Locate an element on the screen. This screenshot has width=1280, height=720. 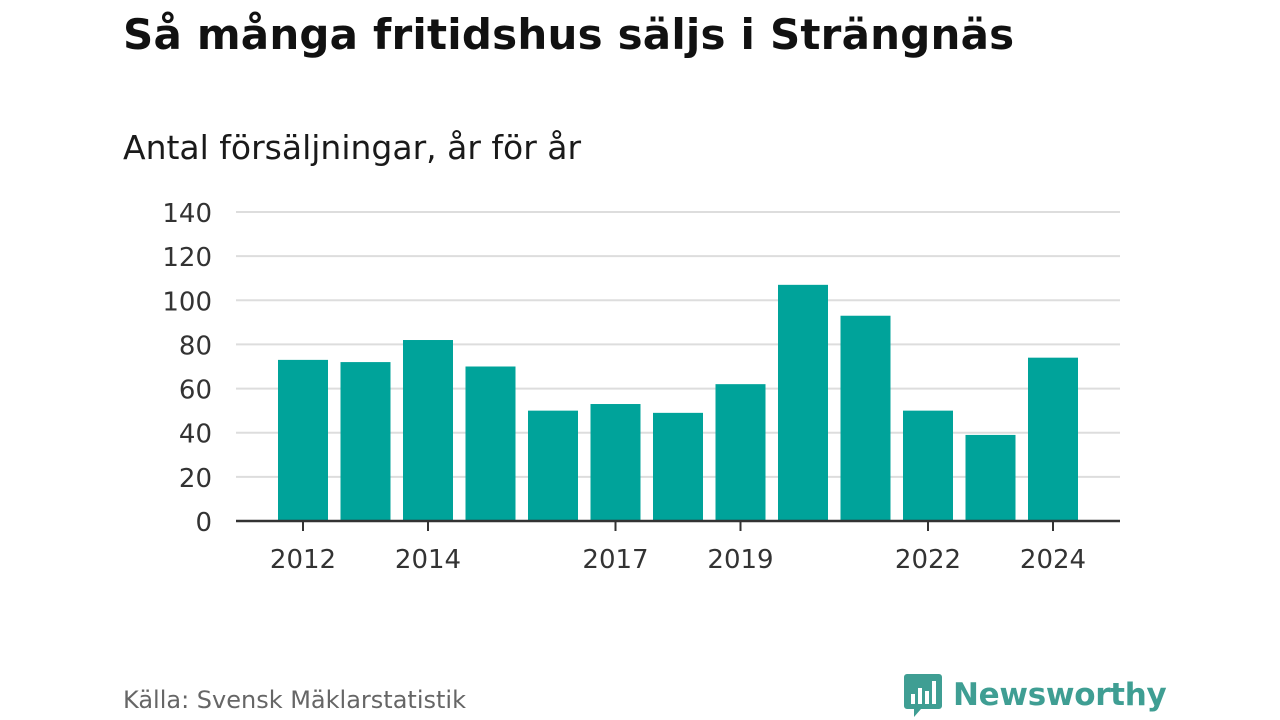
bar-2013 is located at coordinates (365, 441).